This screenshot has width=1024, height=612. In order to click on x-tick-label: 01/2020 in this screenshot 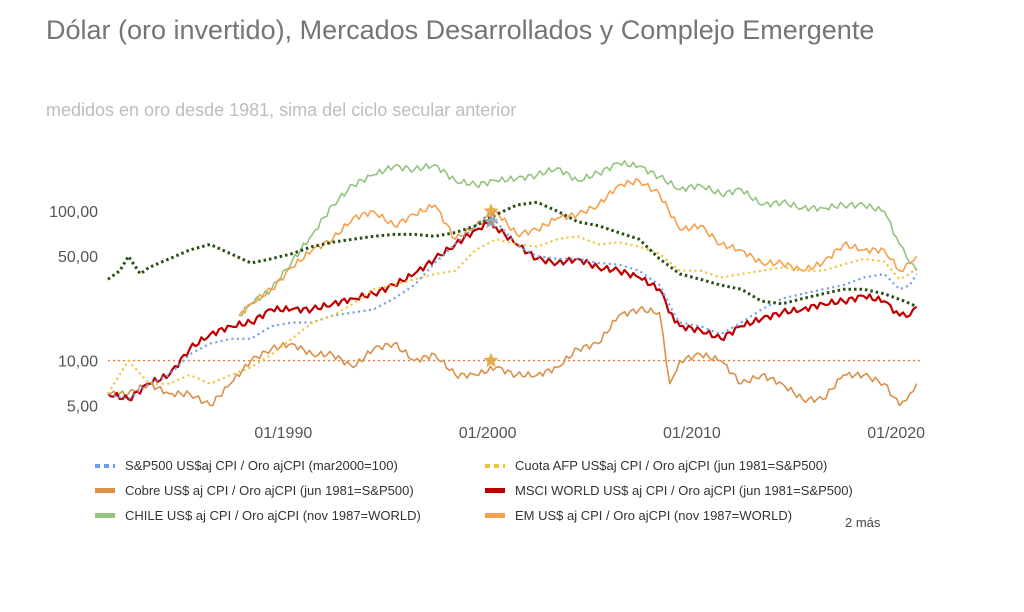, I will do `click(896, 433)`.